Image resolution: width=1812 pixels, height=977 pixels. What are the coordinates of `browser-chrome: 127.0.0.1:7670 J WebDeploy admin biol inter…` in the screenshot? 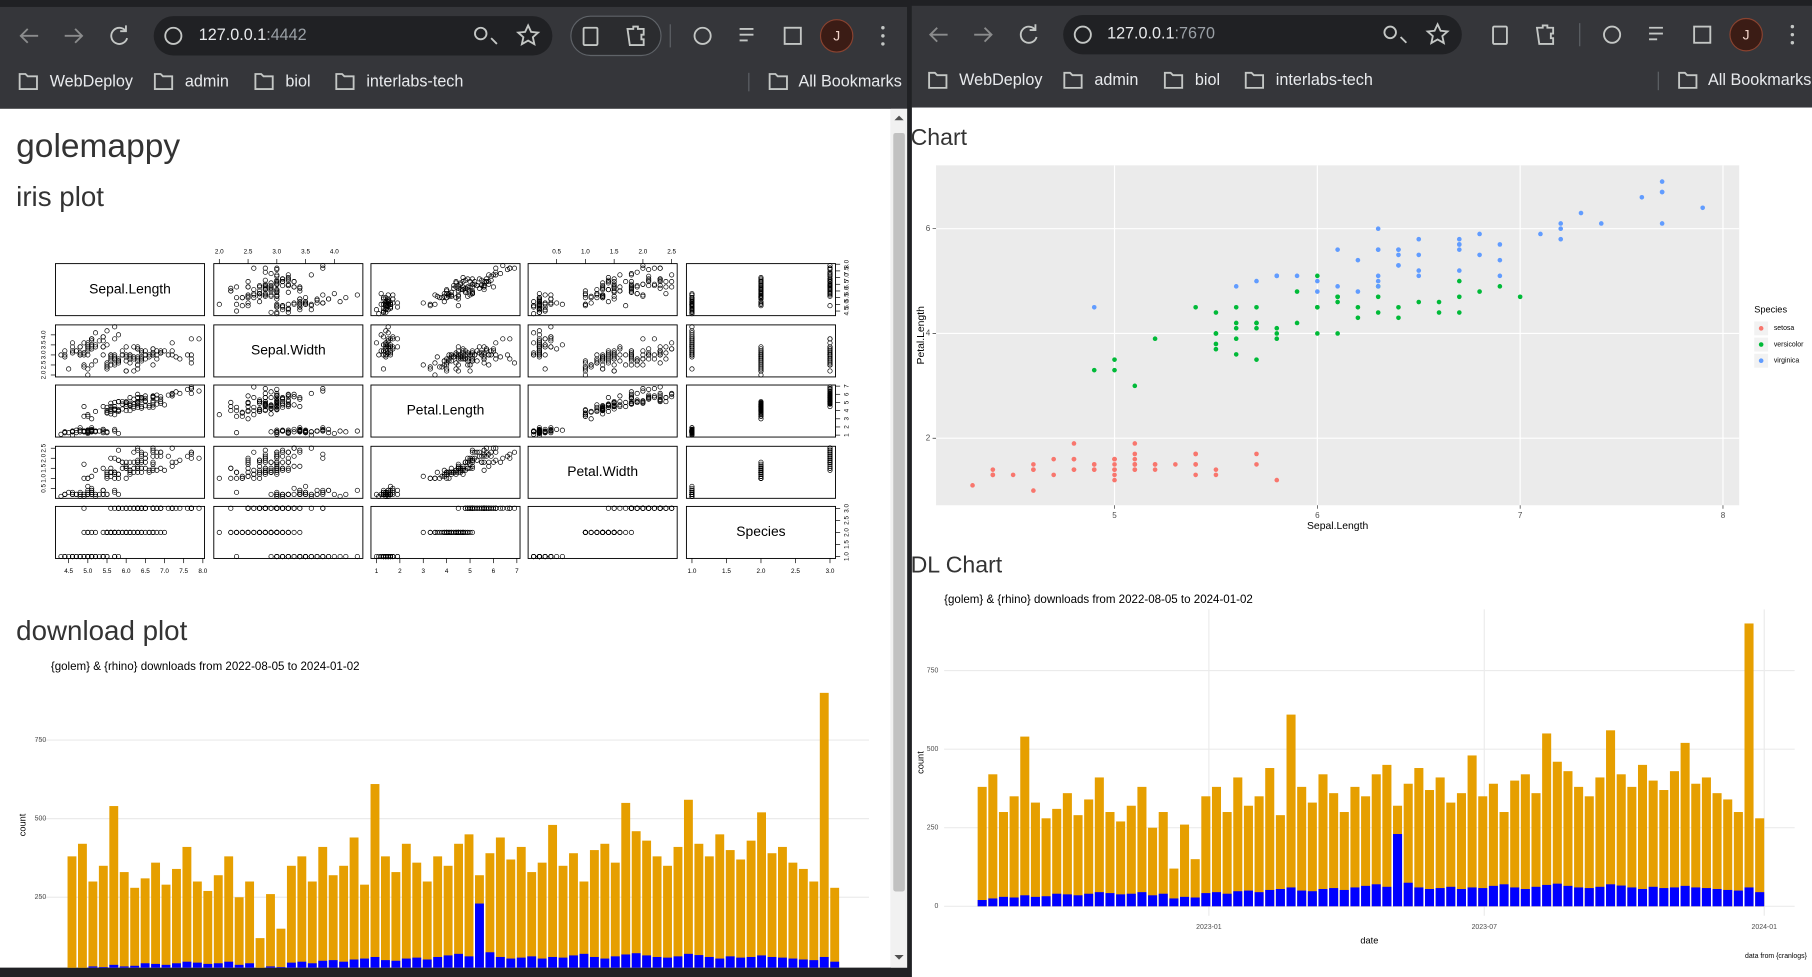 It's located at (1360, 54).